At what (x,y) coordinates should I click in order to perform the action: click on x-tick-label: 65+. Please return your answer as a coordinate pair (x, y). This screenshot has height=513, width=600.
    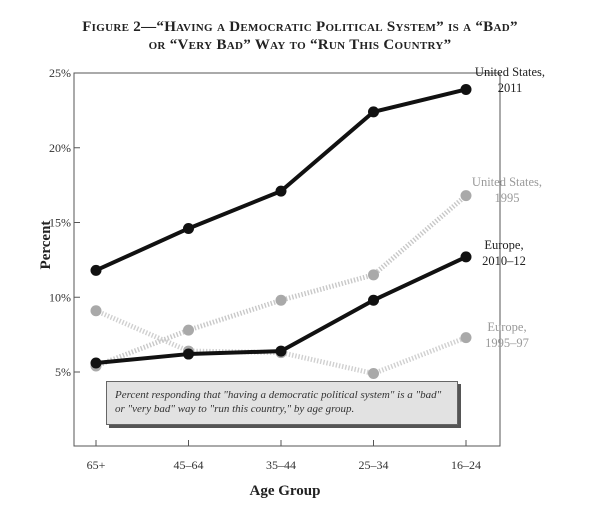
    Looking at the image, I should click on (96, 465).